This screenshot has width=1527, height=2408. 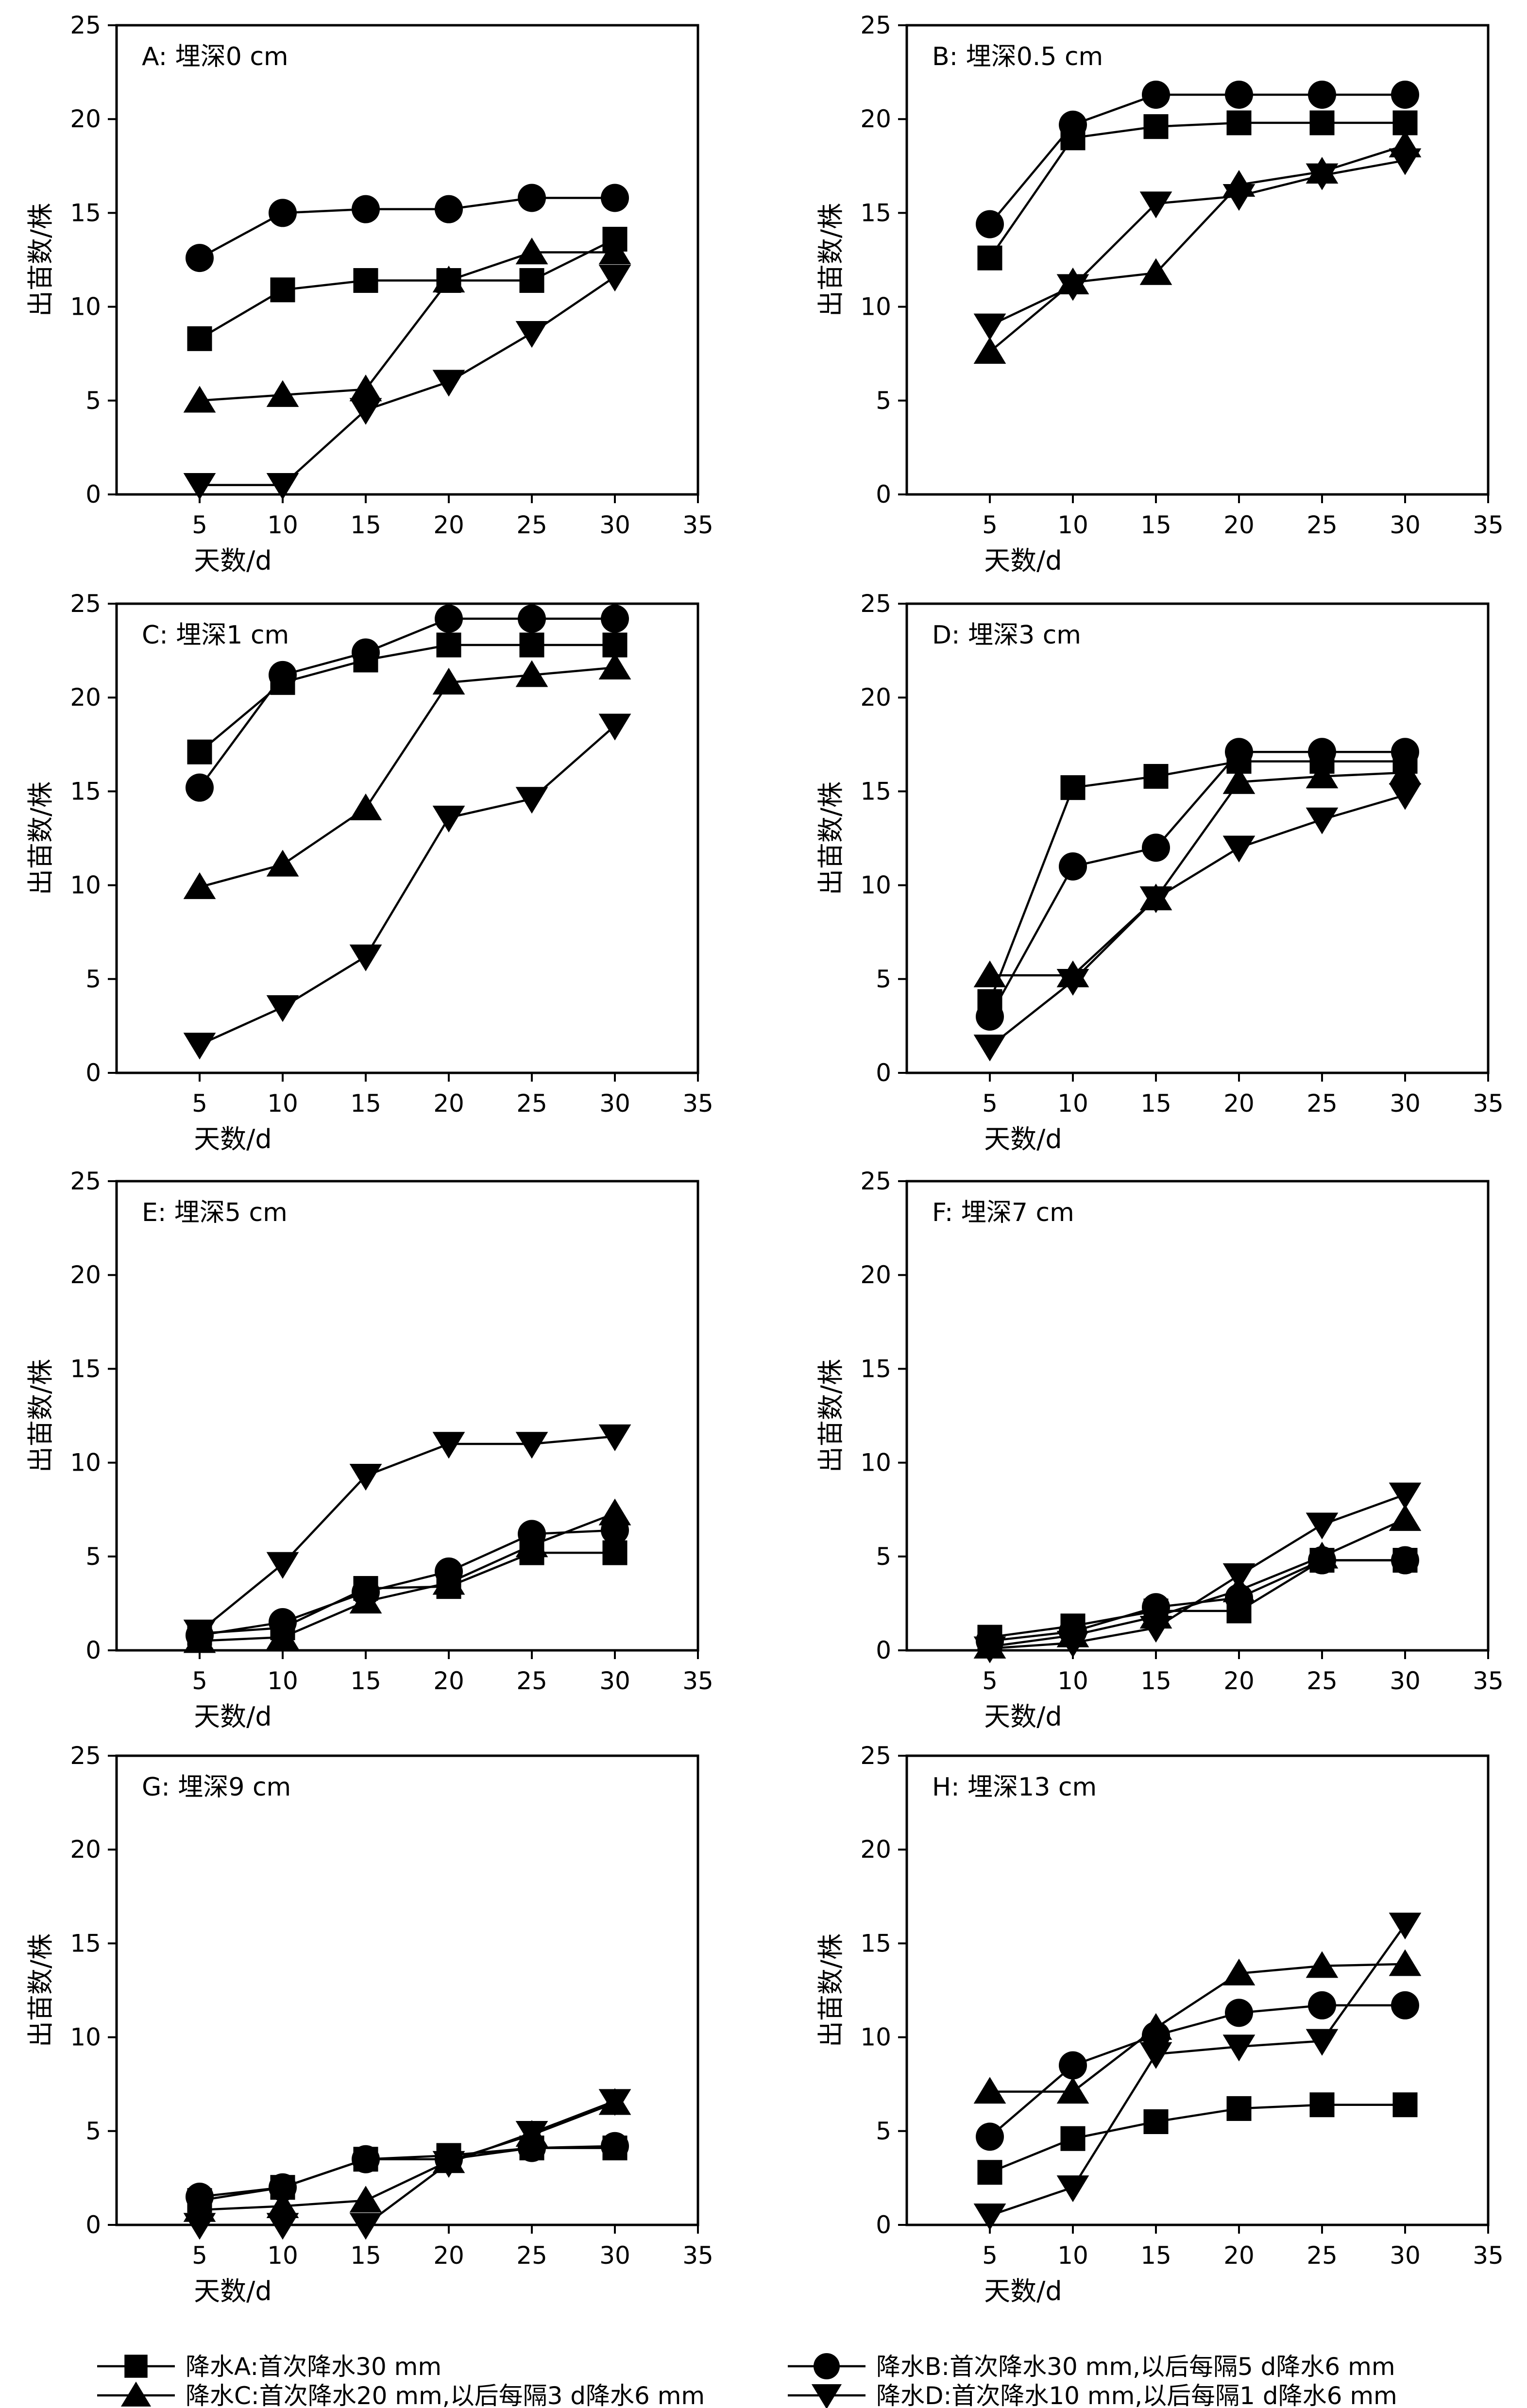 What do you see at coordinates (41, 838) in the screenshot?
I see `y-axis-label: 出苗数/株` at bounding box center [41, 838].